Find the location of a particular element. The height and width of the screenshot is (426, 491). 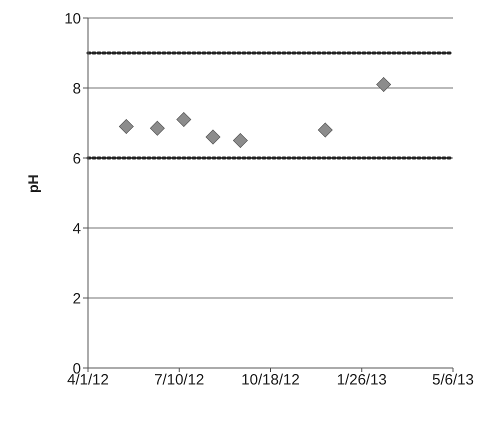

y-tick-label: 10 is located at coordinates (72, 19).